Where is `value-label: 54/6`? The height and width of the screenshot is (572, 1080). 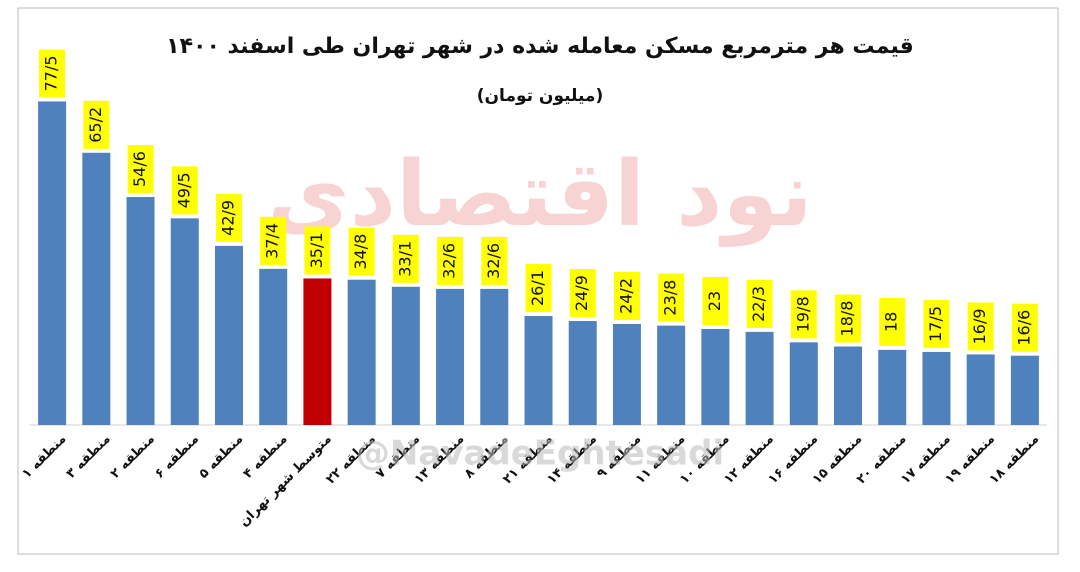
value-label: 54/6 is located at coordinates (139, 169).